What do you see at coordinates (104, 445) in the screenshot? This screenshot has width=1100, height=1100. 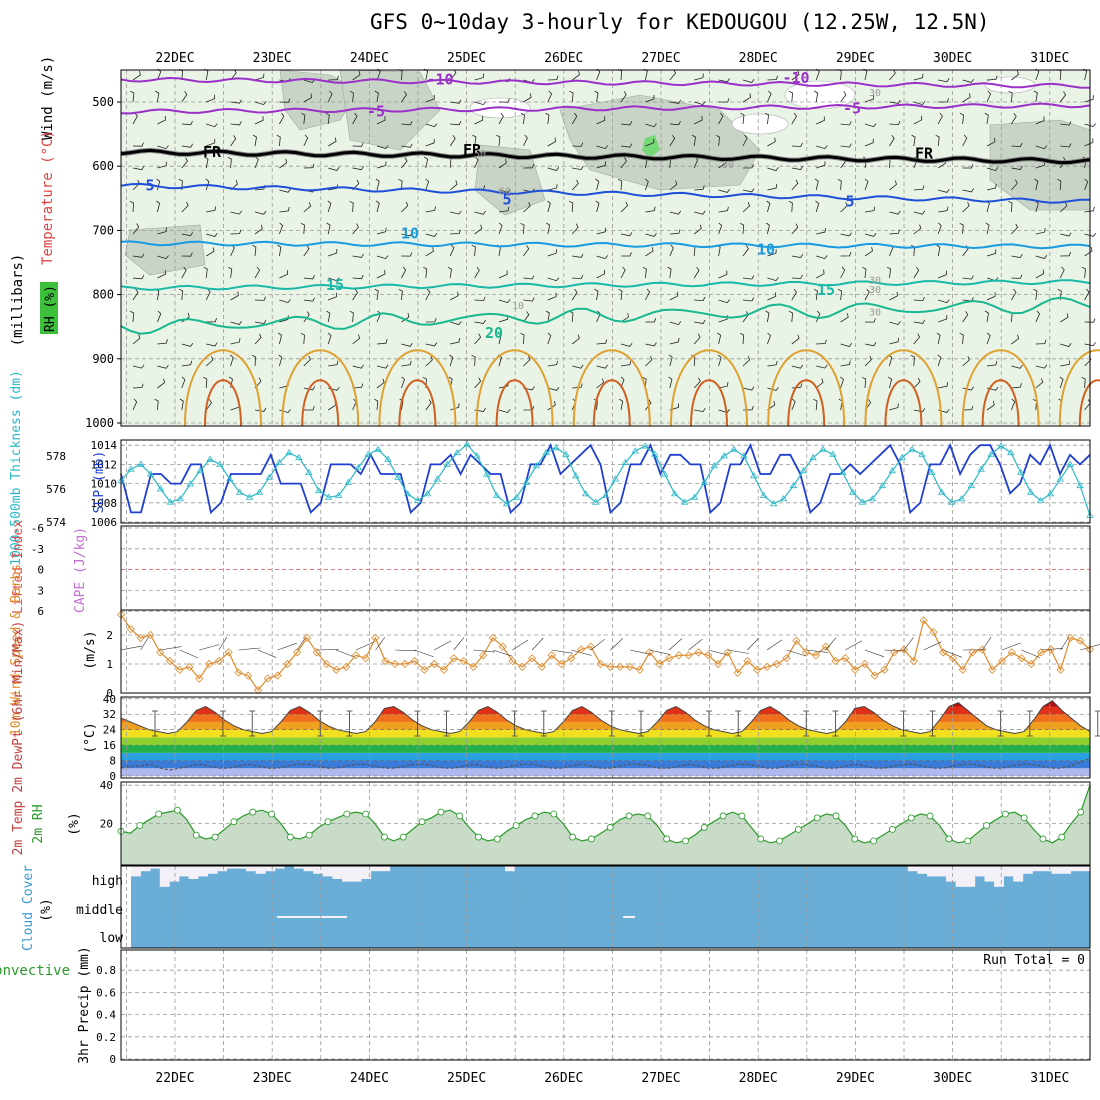 I see `slp-tick-label-4: 1014` at bounding box center [104, 445].